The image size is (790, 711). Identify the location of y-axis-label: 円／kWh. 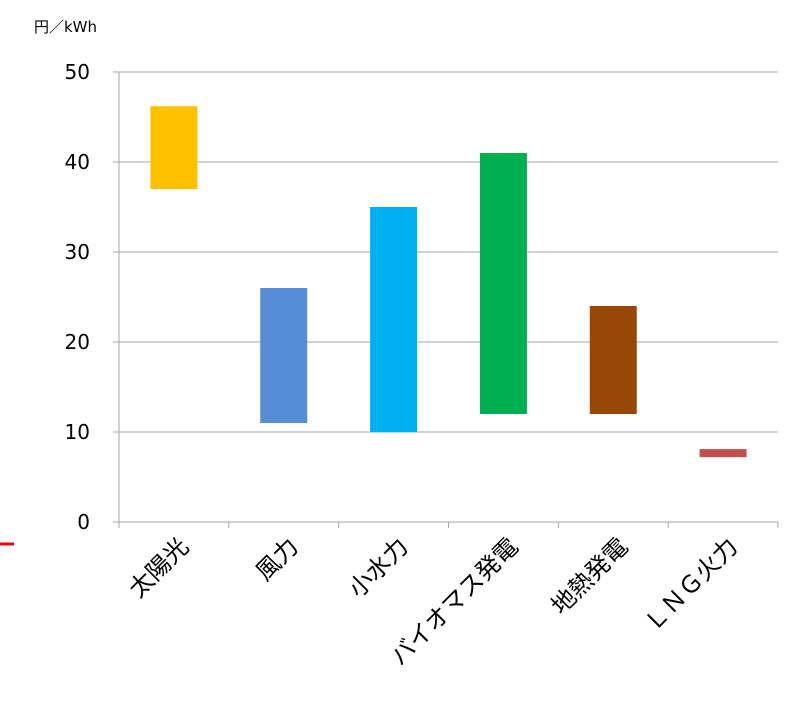
(65, 27).